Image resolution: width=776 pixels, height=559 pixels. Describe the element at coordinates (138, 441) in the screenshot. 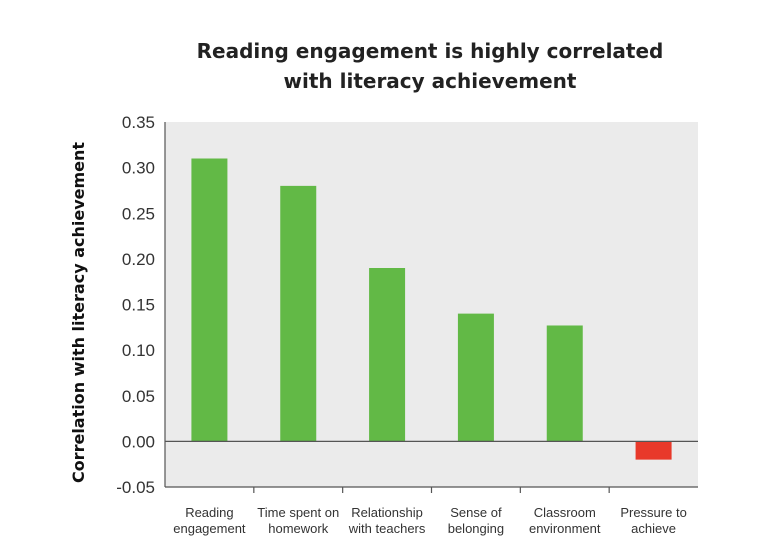

I see `y-tick-label: 0.00` at that location.